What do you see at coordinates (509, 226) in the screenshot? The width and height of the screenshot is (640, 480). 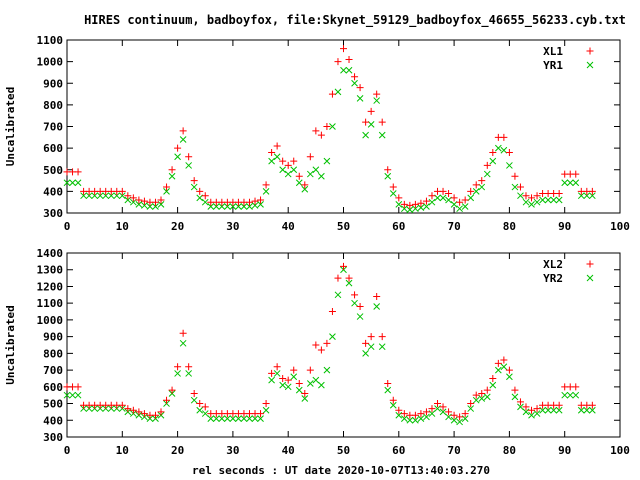 I see `x-tick-label: 80` at bounding box center [509, 226].